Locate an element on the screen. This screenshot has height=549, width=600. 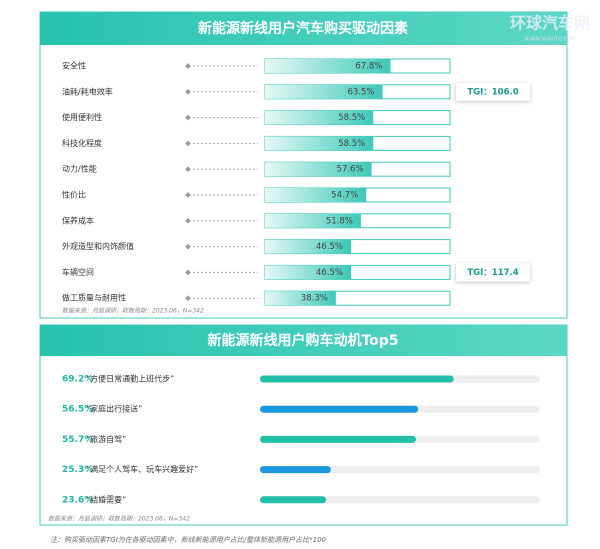
category-label: 保养成本 is located at coordinates (78, 220).